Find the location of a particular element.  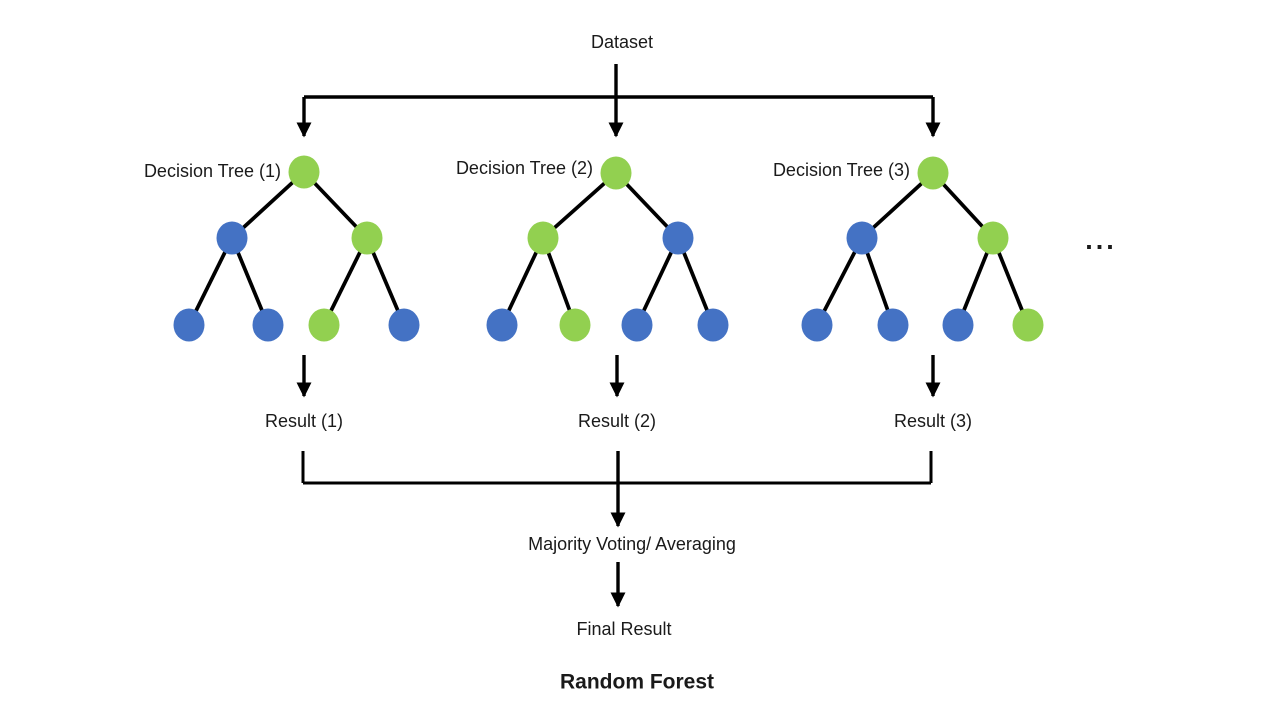

decision-tree-2-label: Decision Tree (2) is located at coordinates (524, 168).